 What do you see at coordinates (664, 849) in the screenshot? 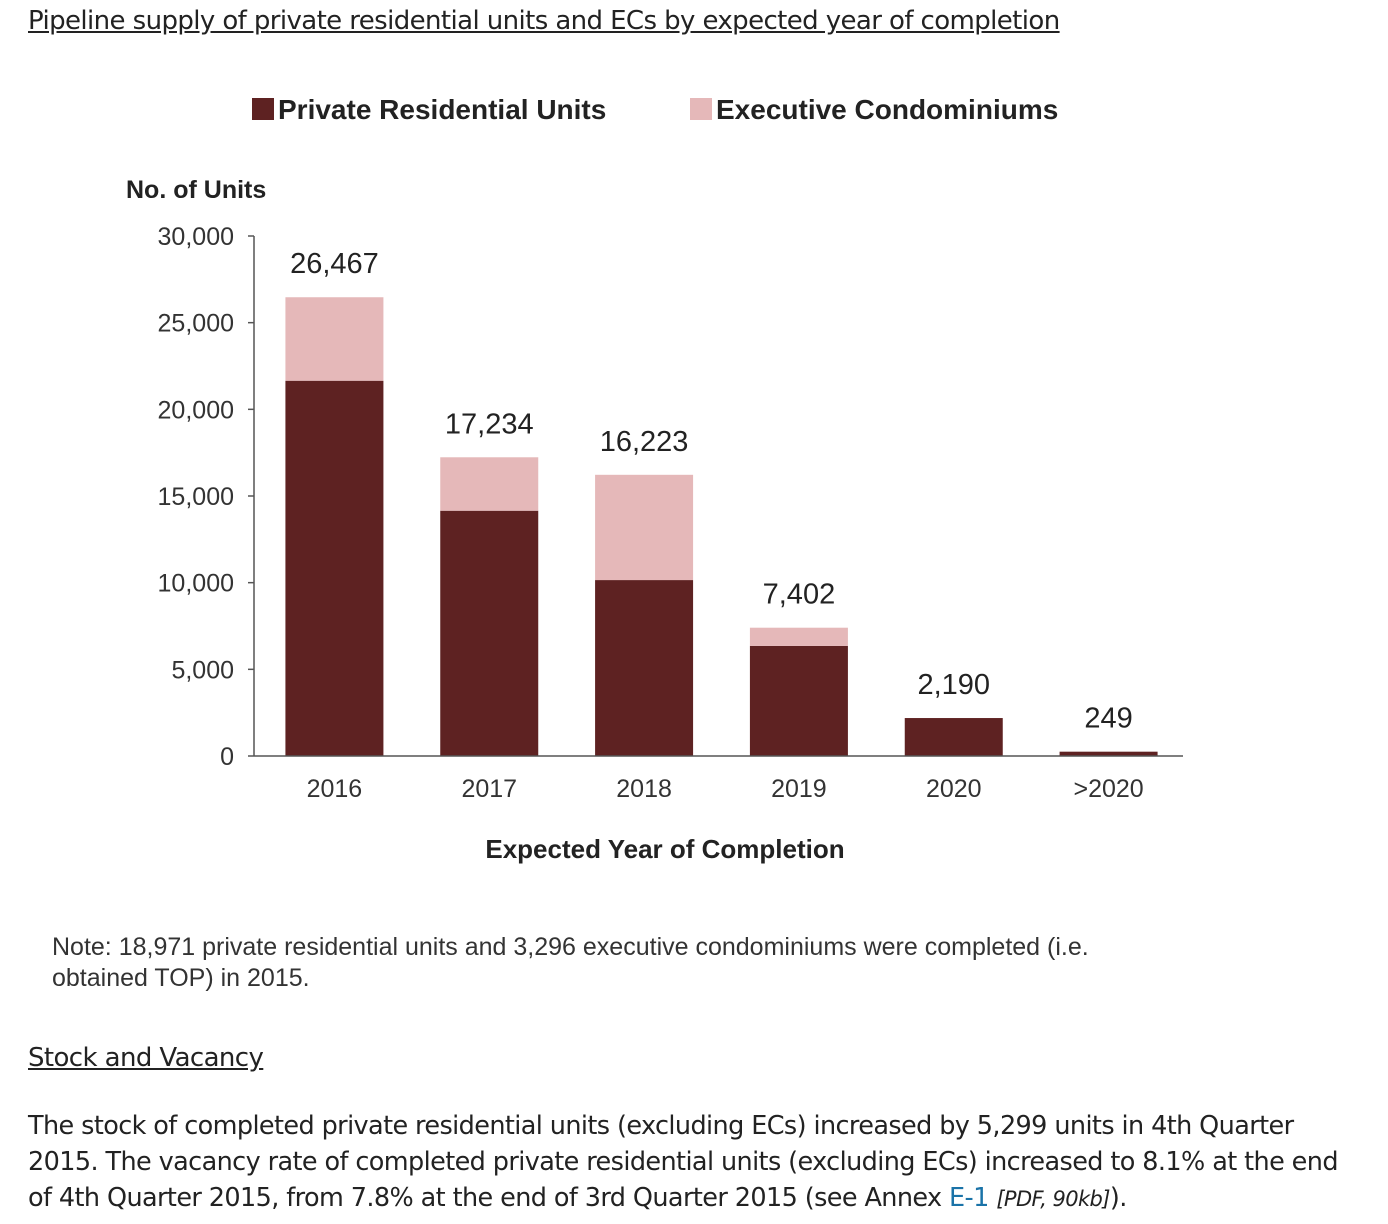
I see `x-axis-label: Expected Year of Completion` at bounding box center [664, 849].